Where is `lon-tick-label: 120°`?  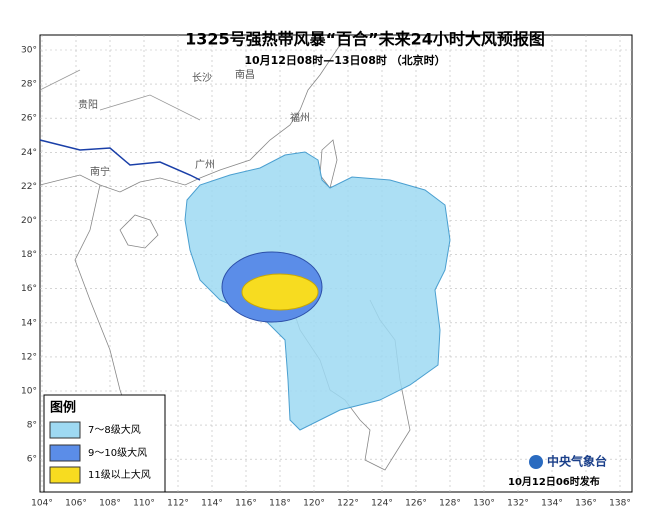 lon-tick-label: 120° is located at coordinates (314, 504).